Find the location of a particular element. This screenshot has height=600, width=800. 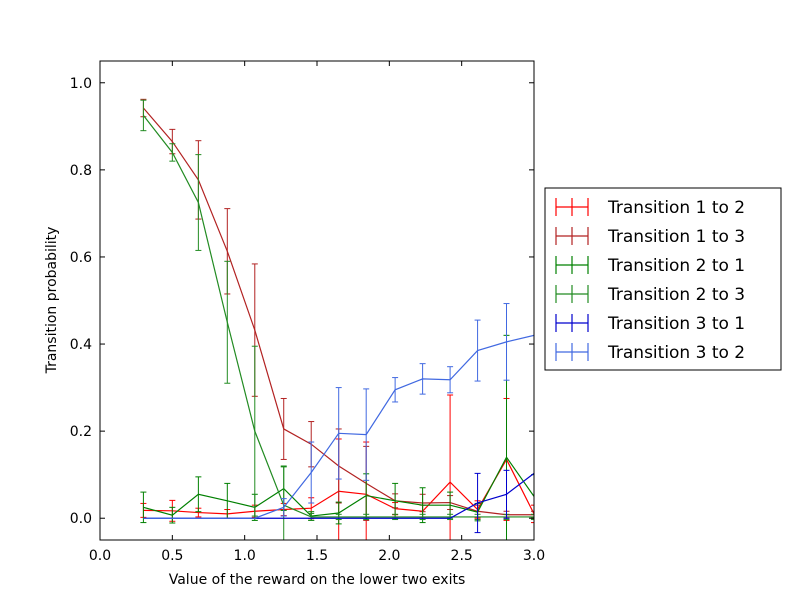

x-tick-label: 3.0 is located at coordinates (534, 556).